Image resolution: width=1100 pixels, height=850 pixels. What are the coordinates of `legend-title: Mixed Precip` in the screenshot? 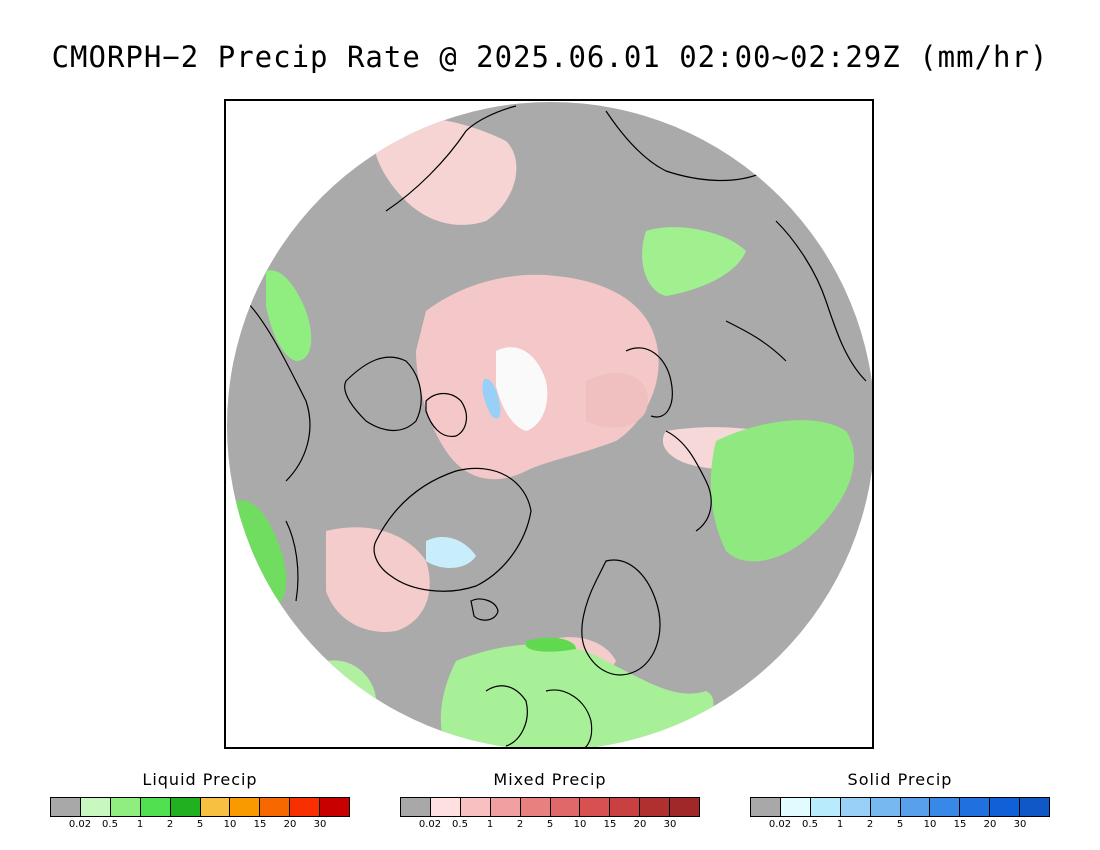 It's located at (550, 779).